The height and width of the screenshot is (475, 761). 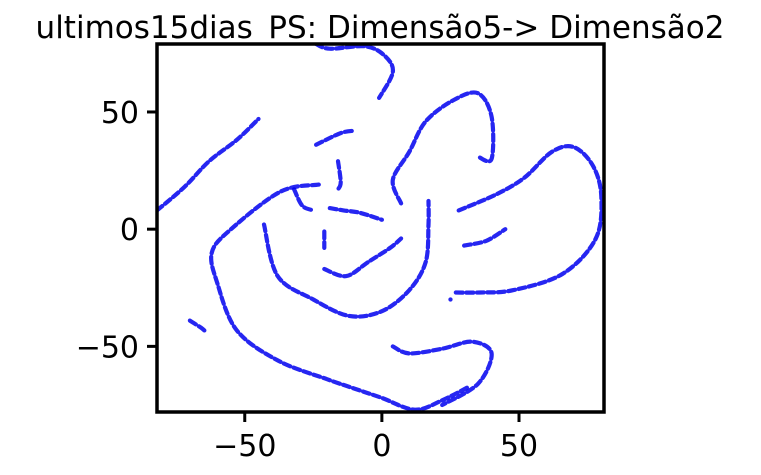 I want to click on y-tick-label: 0, so click(x=129, y=230).